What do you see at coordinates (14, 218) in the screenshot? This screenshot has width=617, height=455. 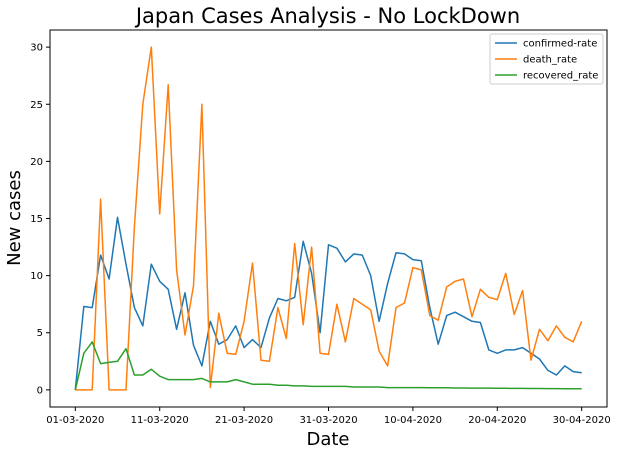 I see `y-axis-label: New cases` at bounding box center [14, 218].